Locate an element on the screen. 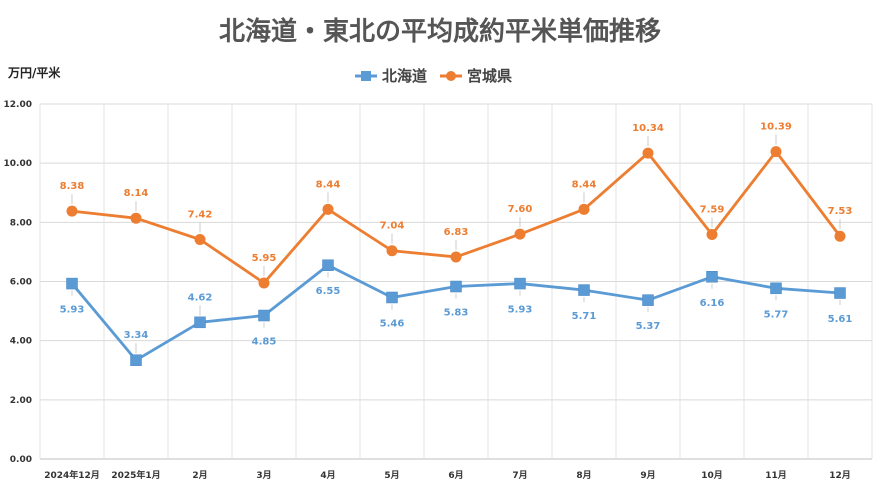 This screenshot has height=489, width=880. y-tick-label: 10.00 is located at coordinates (18, 164).